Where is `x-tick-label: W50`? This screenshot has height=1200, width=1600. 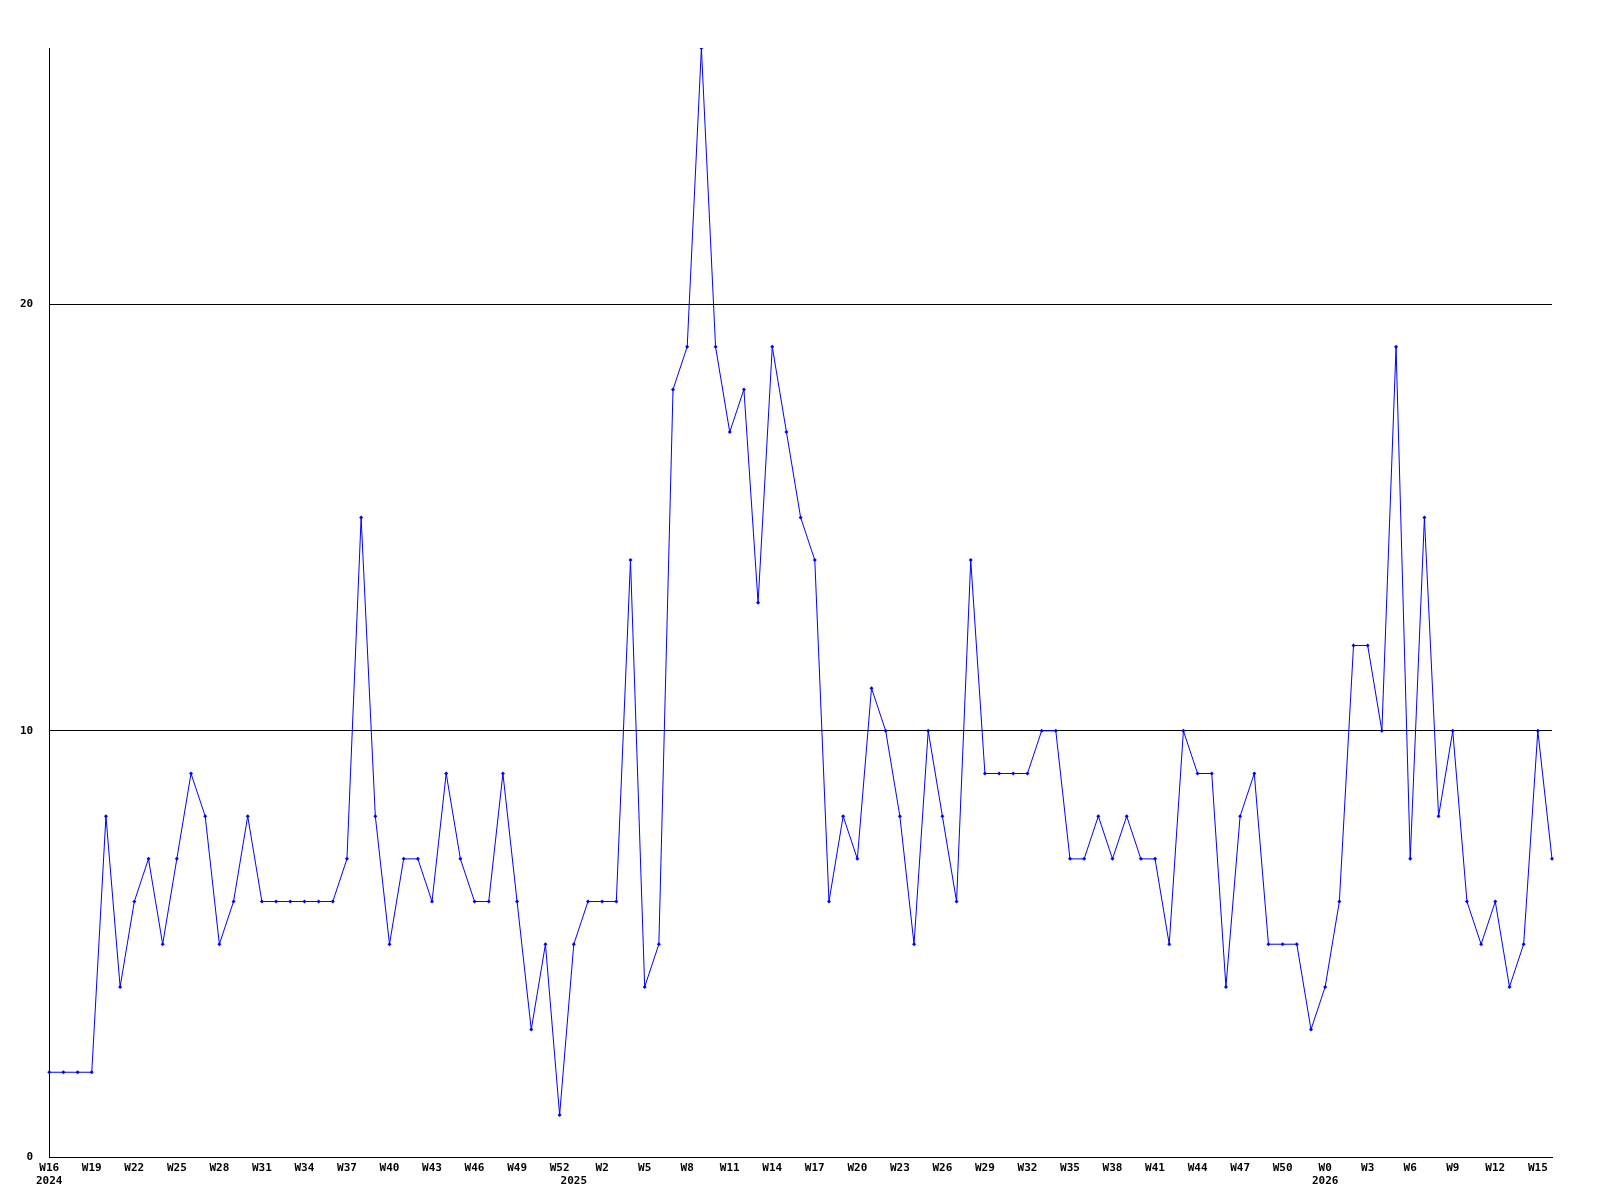 x-tick-label: W50 is located at coordinates (1282, 1168).